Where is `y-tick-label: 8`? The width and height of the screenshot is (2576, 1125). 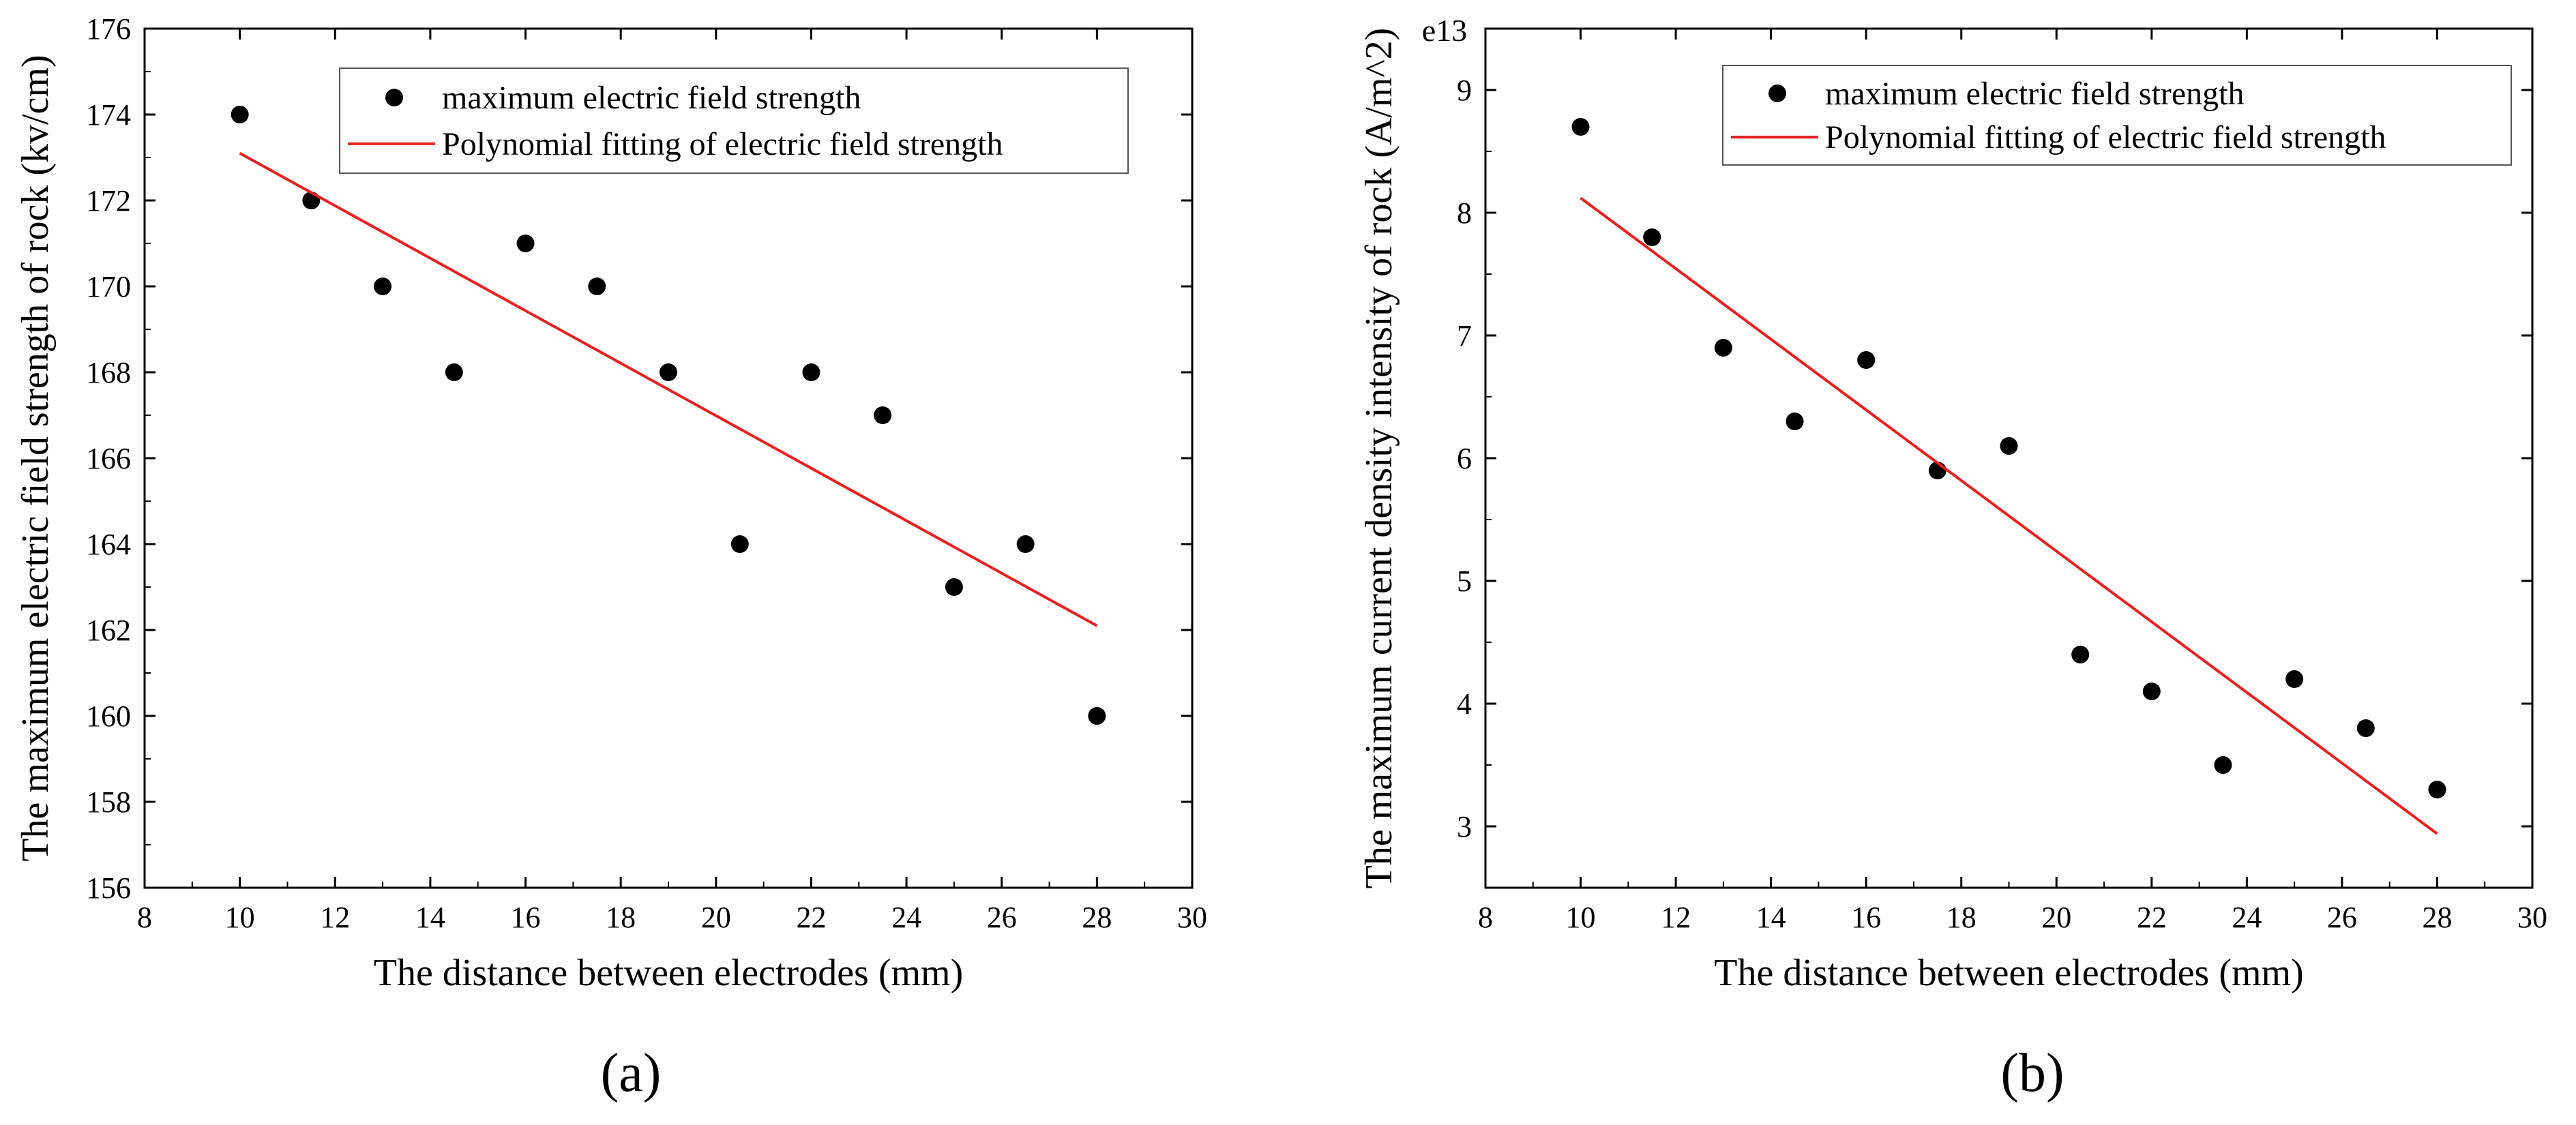
y-tick-label: 8 is located at coordinates (1464, 213).